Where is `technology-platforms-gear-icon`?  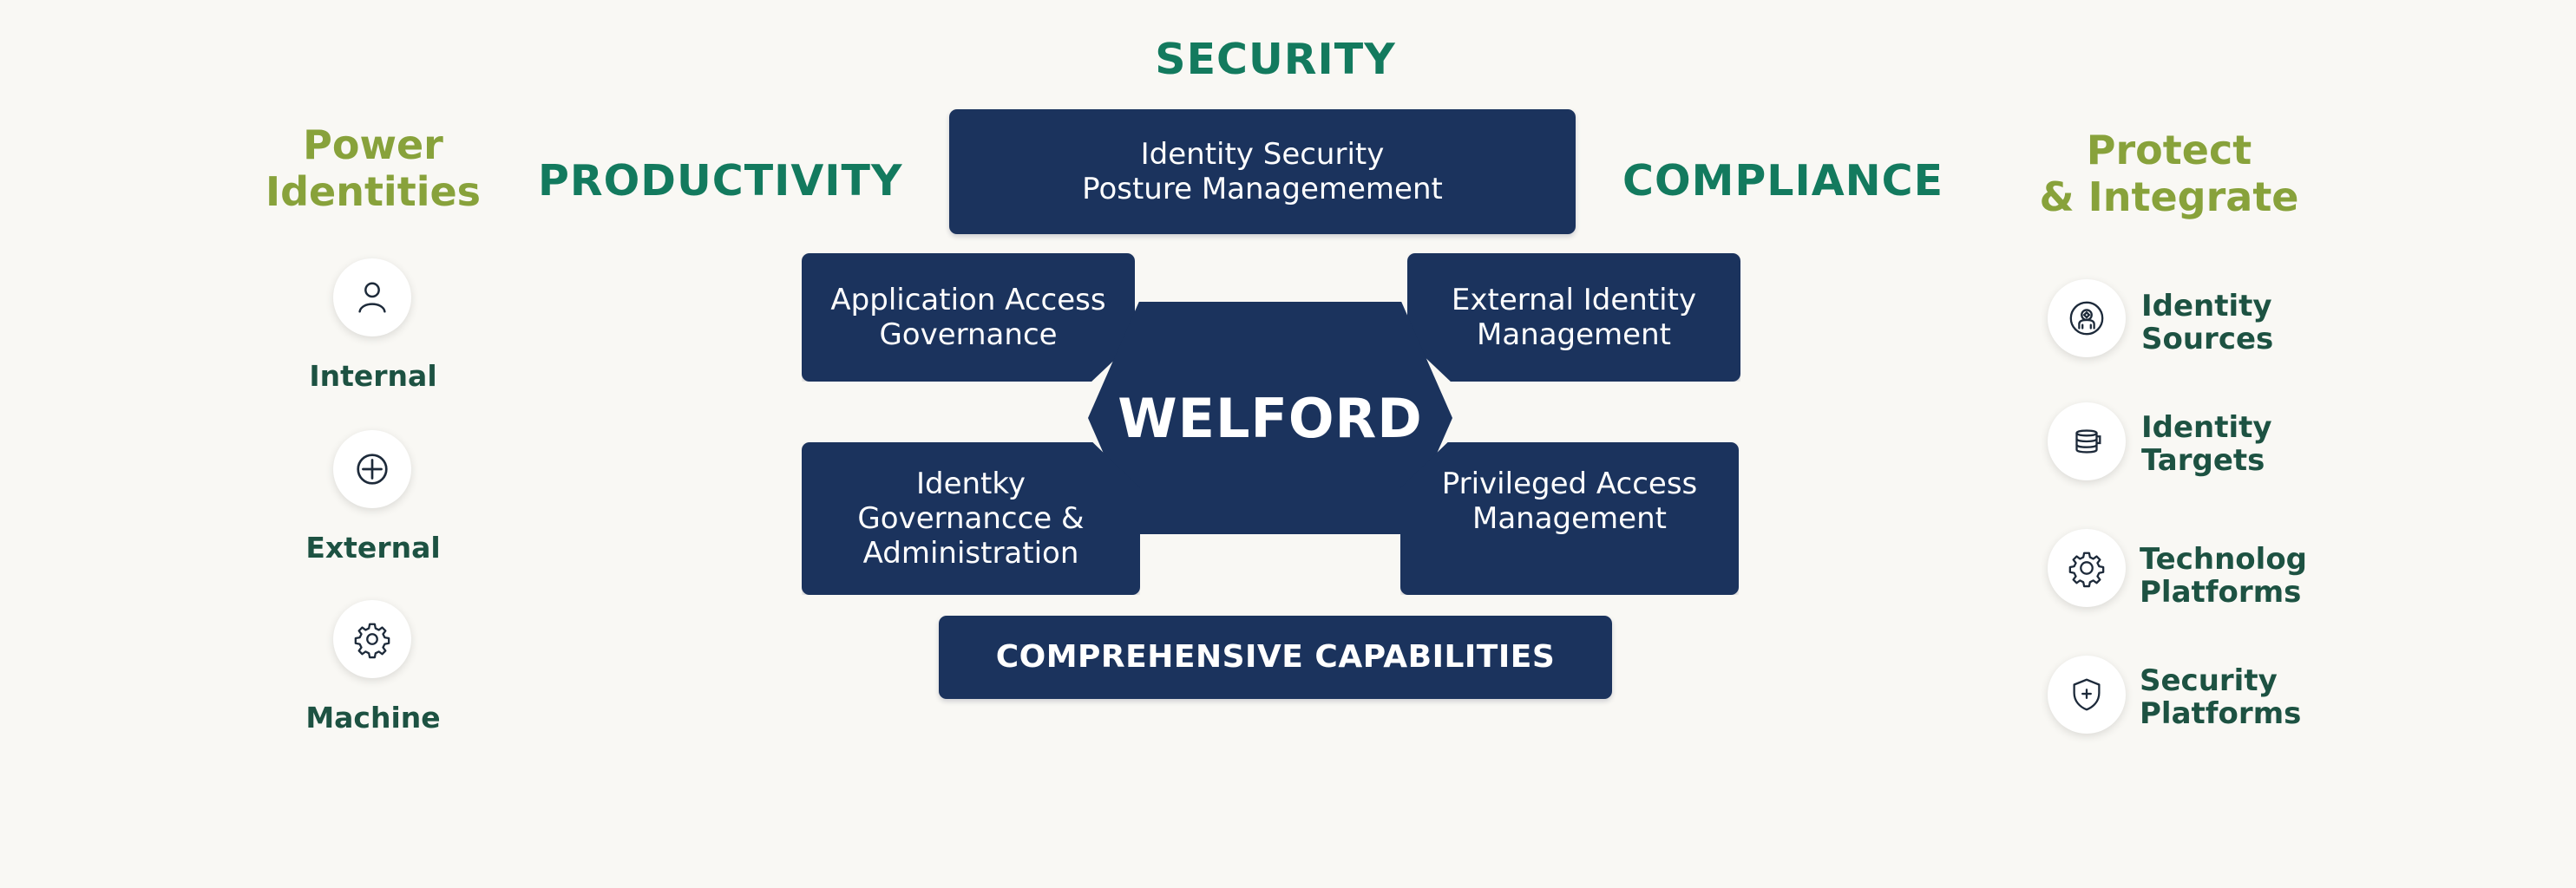
technology-platforms-gear-icon is located at coordinates (2087, 568).